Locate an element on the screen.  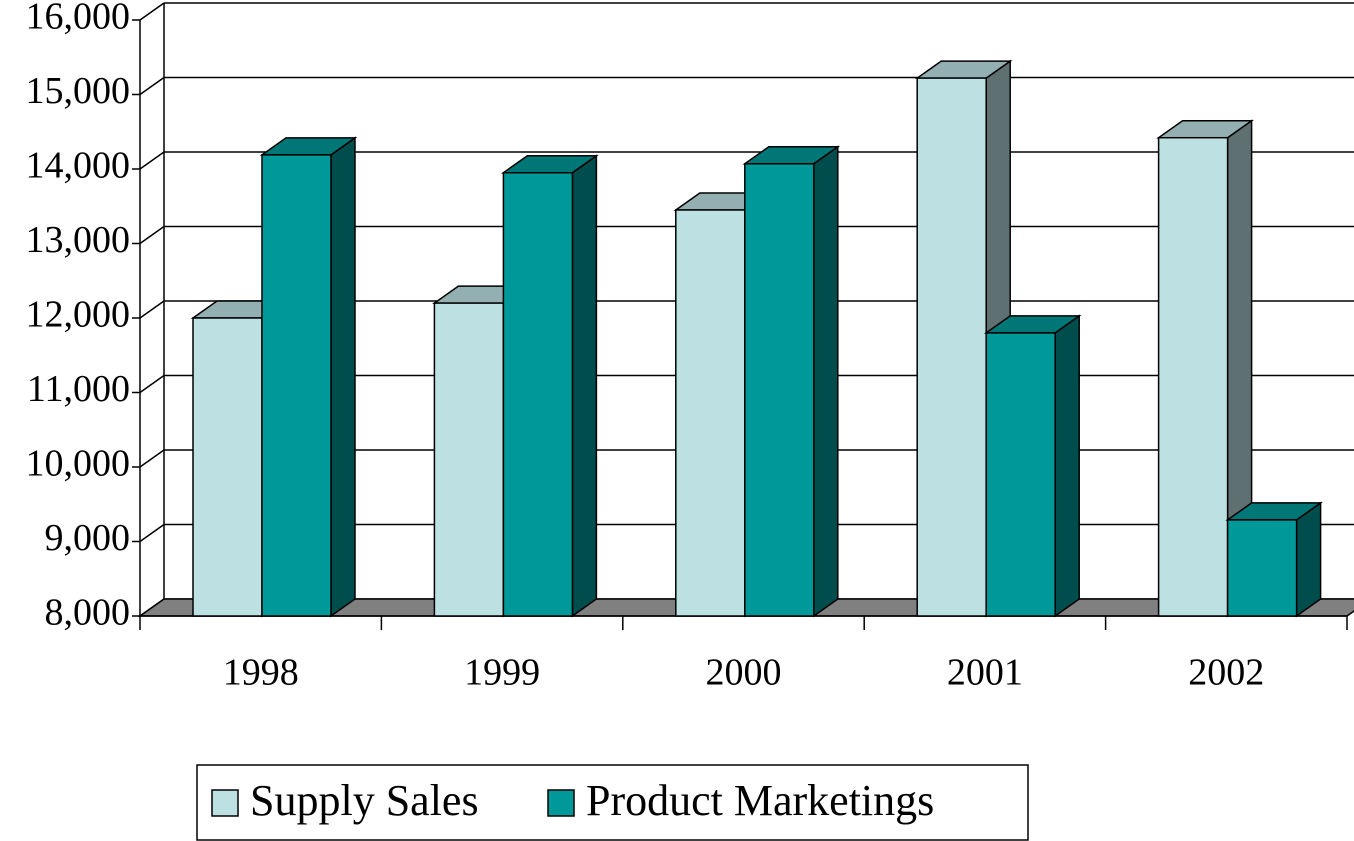
legend-label: Supply Sales is located at coordinates (364, 800).